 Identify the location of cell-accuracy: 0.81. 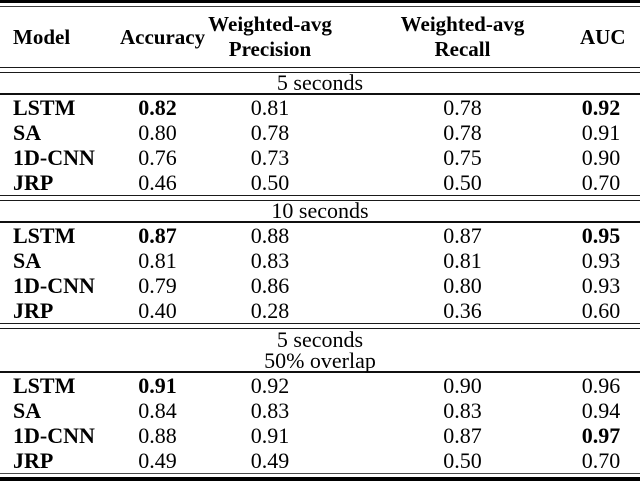
(157, 260).